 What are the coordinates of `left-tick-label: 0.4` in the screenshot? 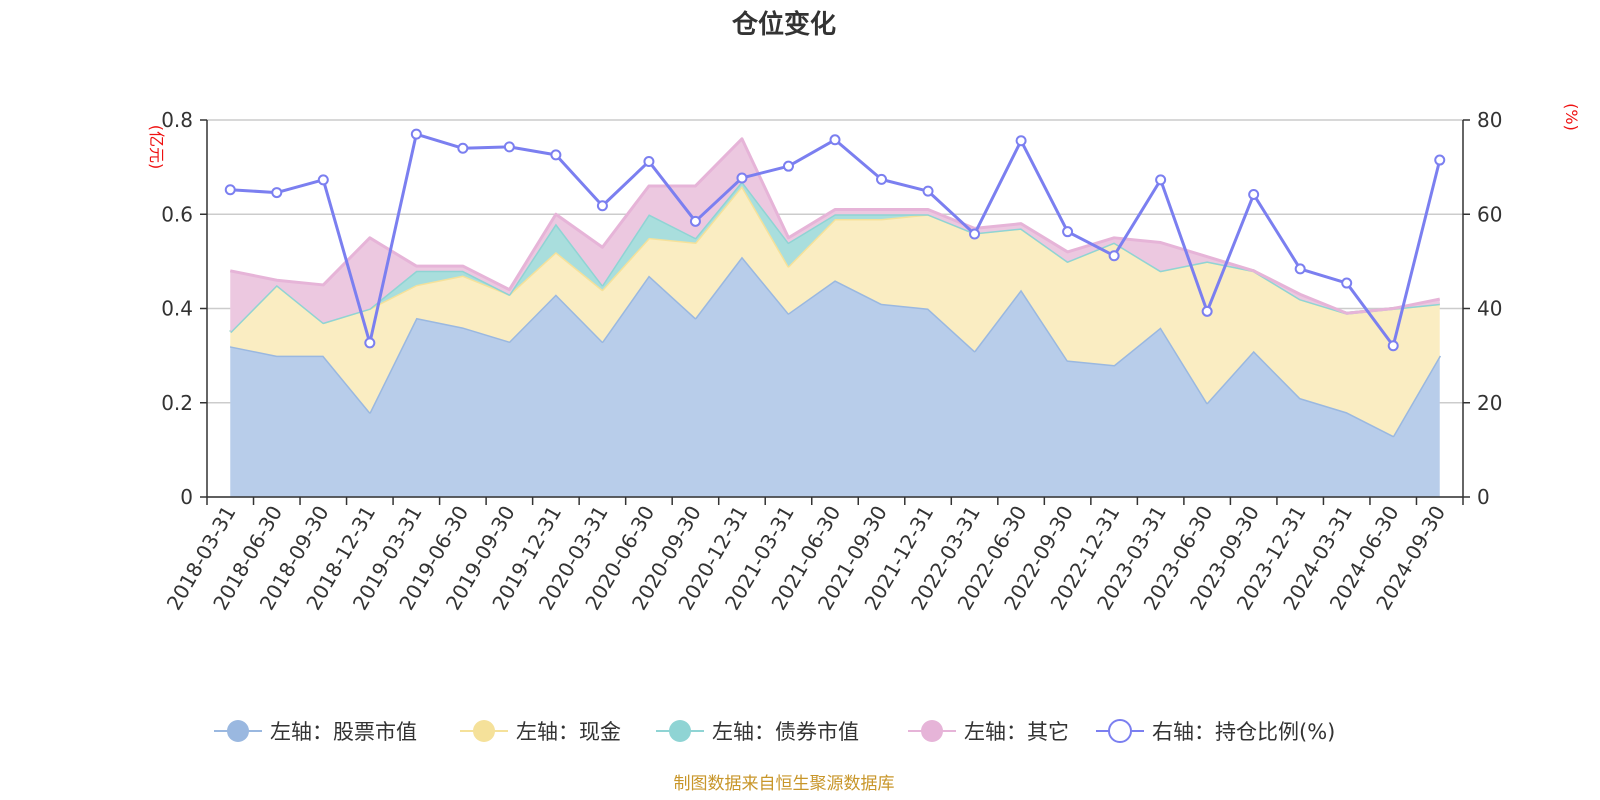 It's located at (177, 309).